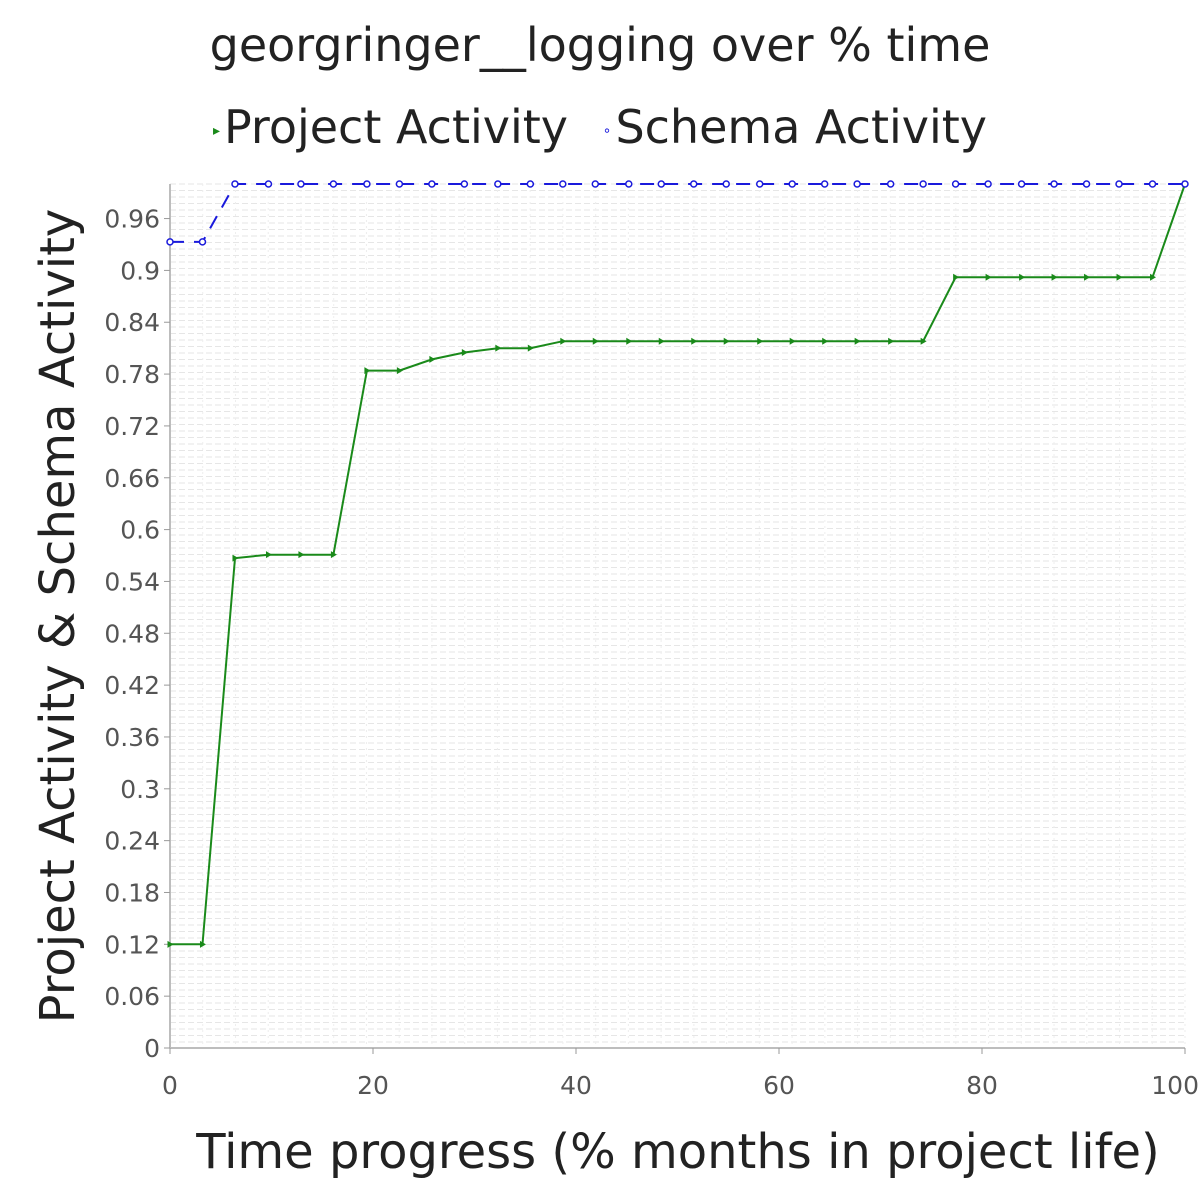 The width and height of the screenshot is (1200, 1200). Describe the element at coordinates (132, 322) in the screenshot. I see `y-tick-label: 0.84` at that location.